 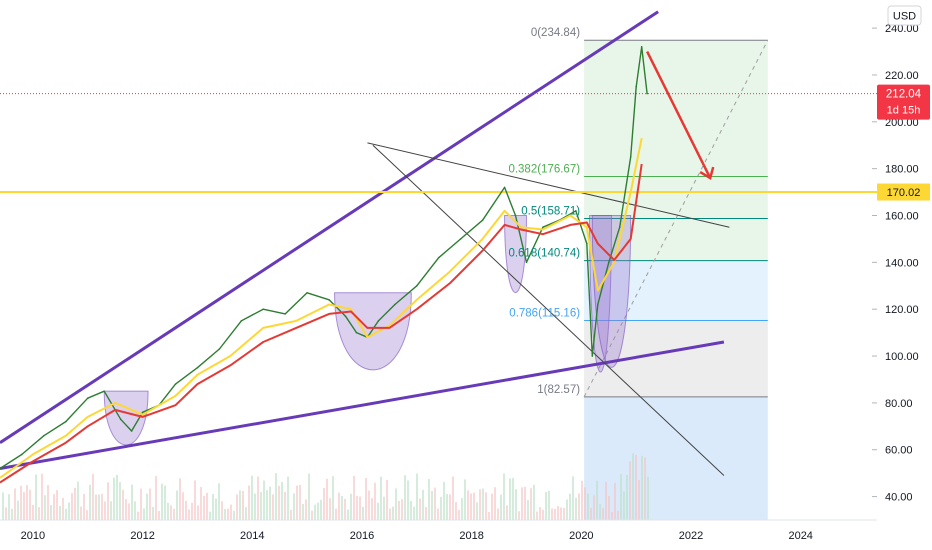 What do you see at coordinates (904, 193) in the screenshot?
I see `price-level-label: 170.02` at bounding box center [904, 193].